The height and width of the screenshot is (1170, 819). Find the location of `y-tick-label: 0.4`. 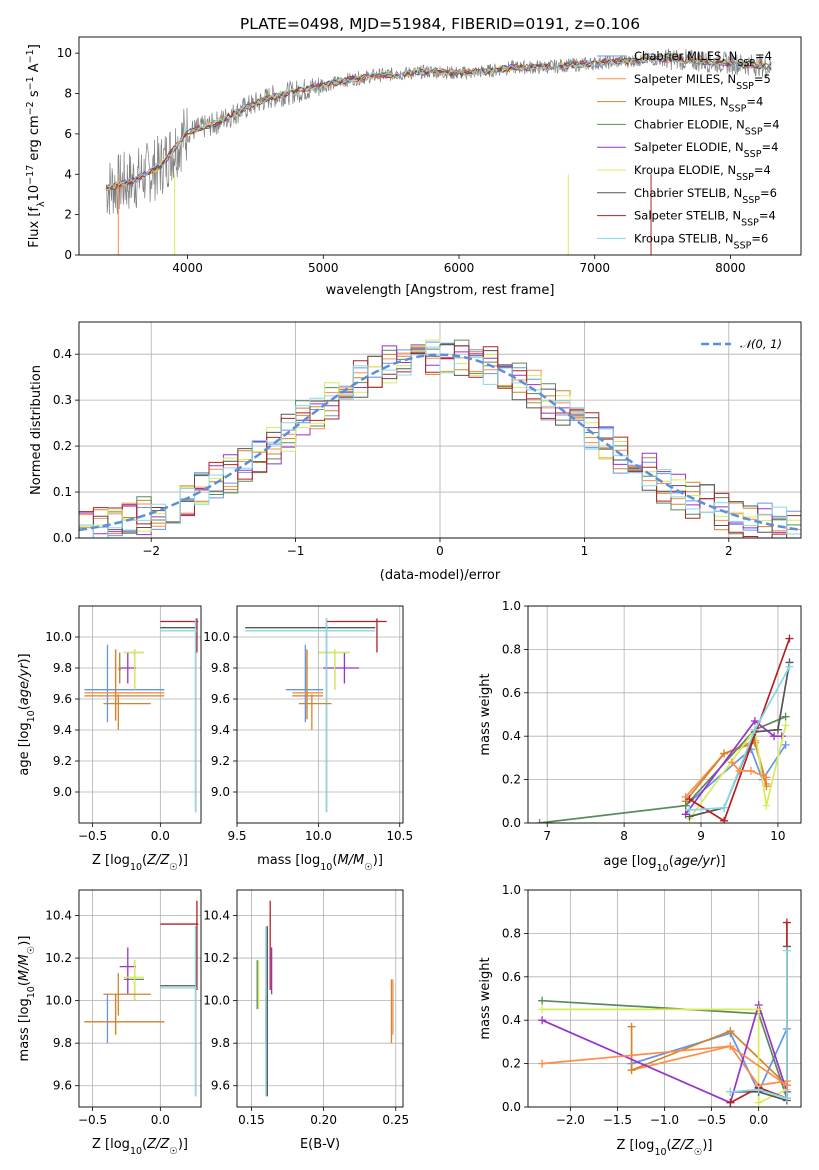

y-tick-label: 0.4 is located at coordinates (511, 1020).